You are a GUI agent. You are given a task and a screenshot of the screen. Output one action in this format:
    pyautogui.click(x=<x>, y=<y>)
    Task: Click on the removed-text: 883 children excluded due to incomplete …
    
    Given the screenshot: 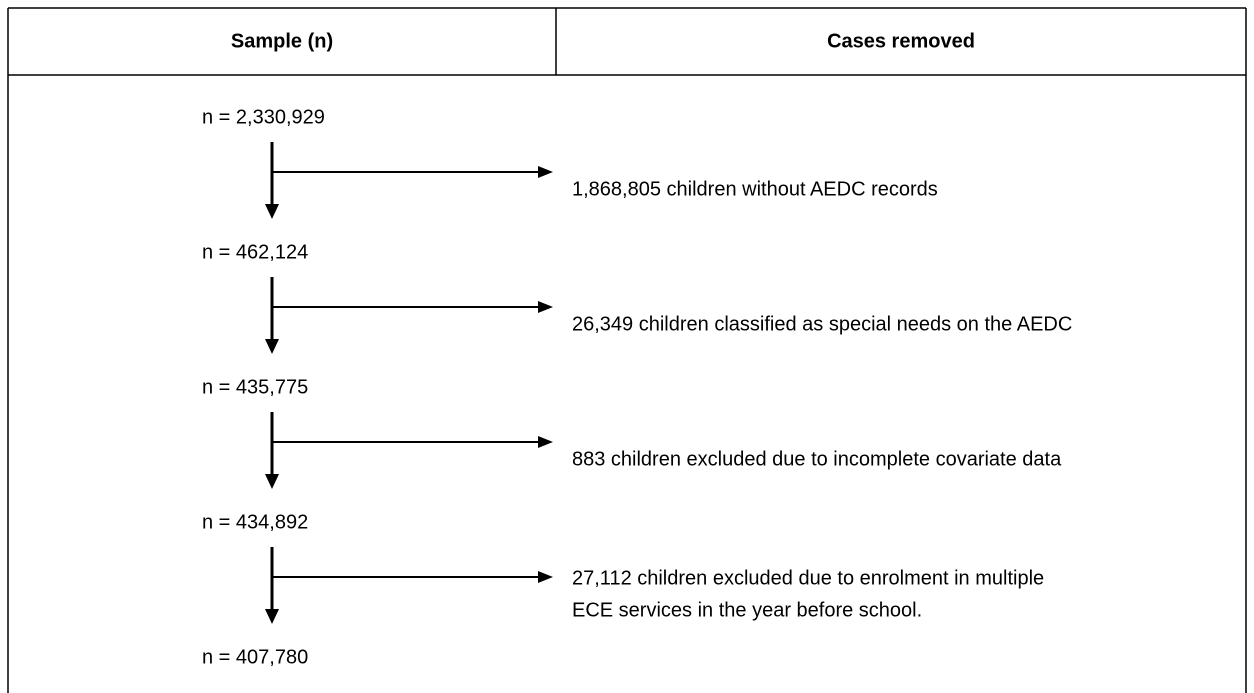 What is the action you would take?
    pyautogui.click(x=817, y=459)
    